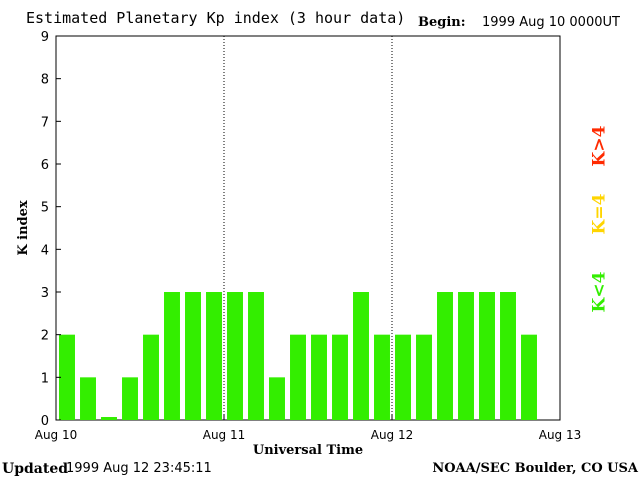 The width and height of the screenshot is (640, 480). I want to click on y-axis-label: K index, so click(23, 228).